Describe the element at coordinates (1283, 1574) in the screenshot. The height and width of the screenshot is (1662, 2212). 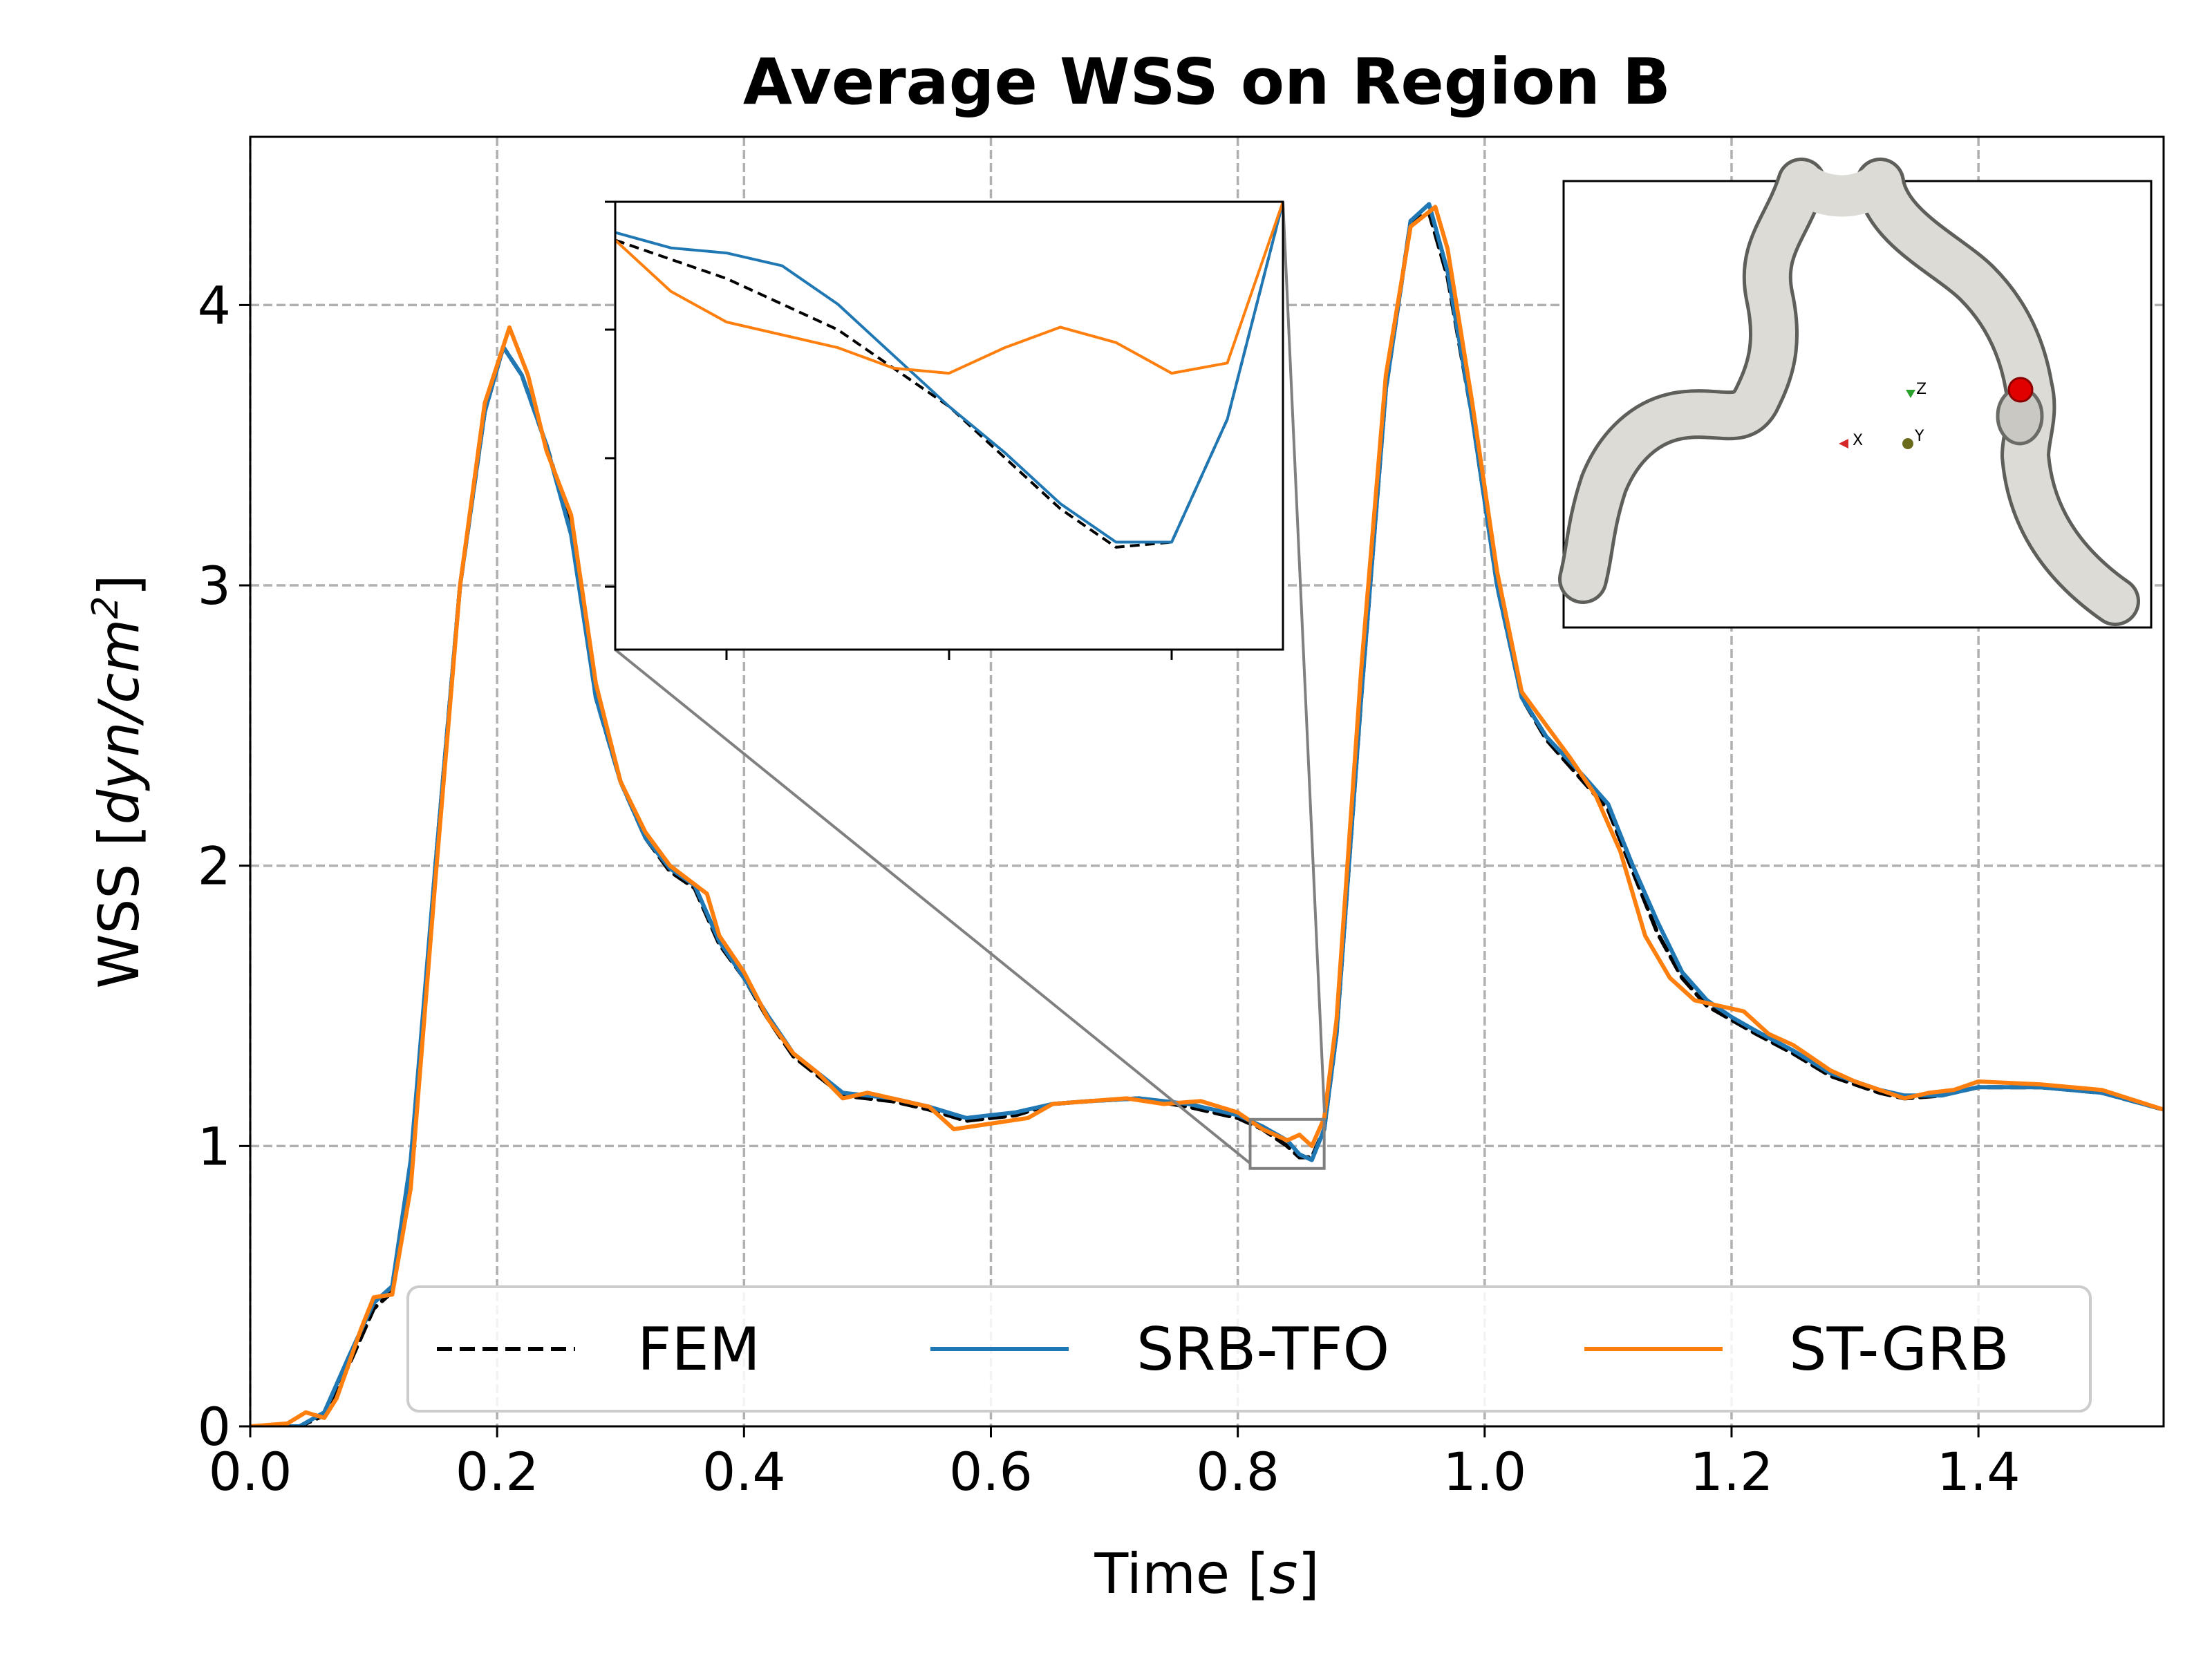
I see `x-label-var: s` at that location.